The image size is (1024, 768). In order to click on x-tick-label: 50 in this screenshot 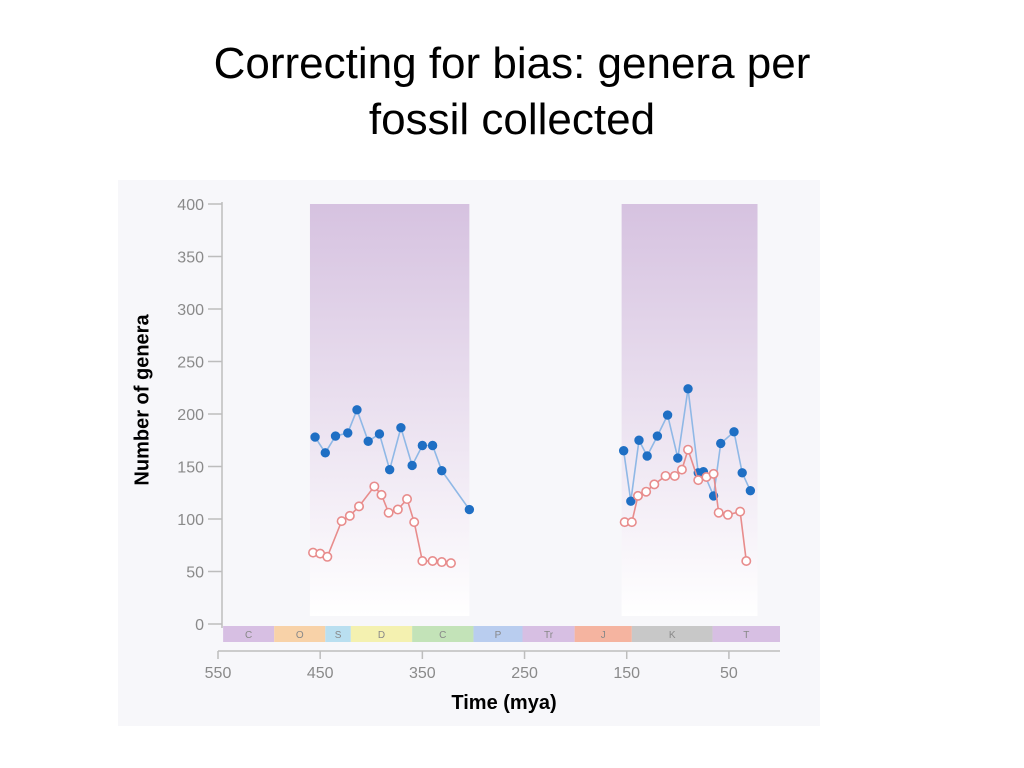, I will do `click(729, 673)`.